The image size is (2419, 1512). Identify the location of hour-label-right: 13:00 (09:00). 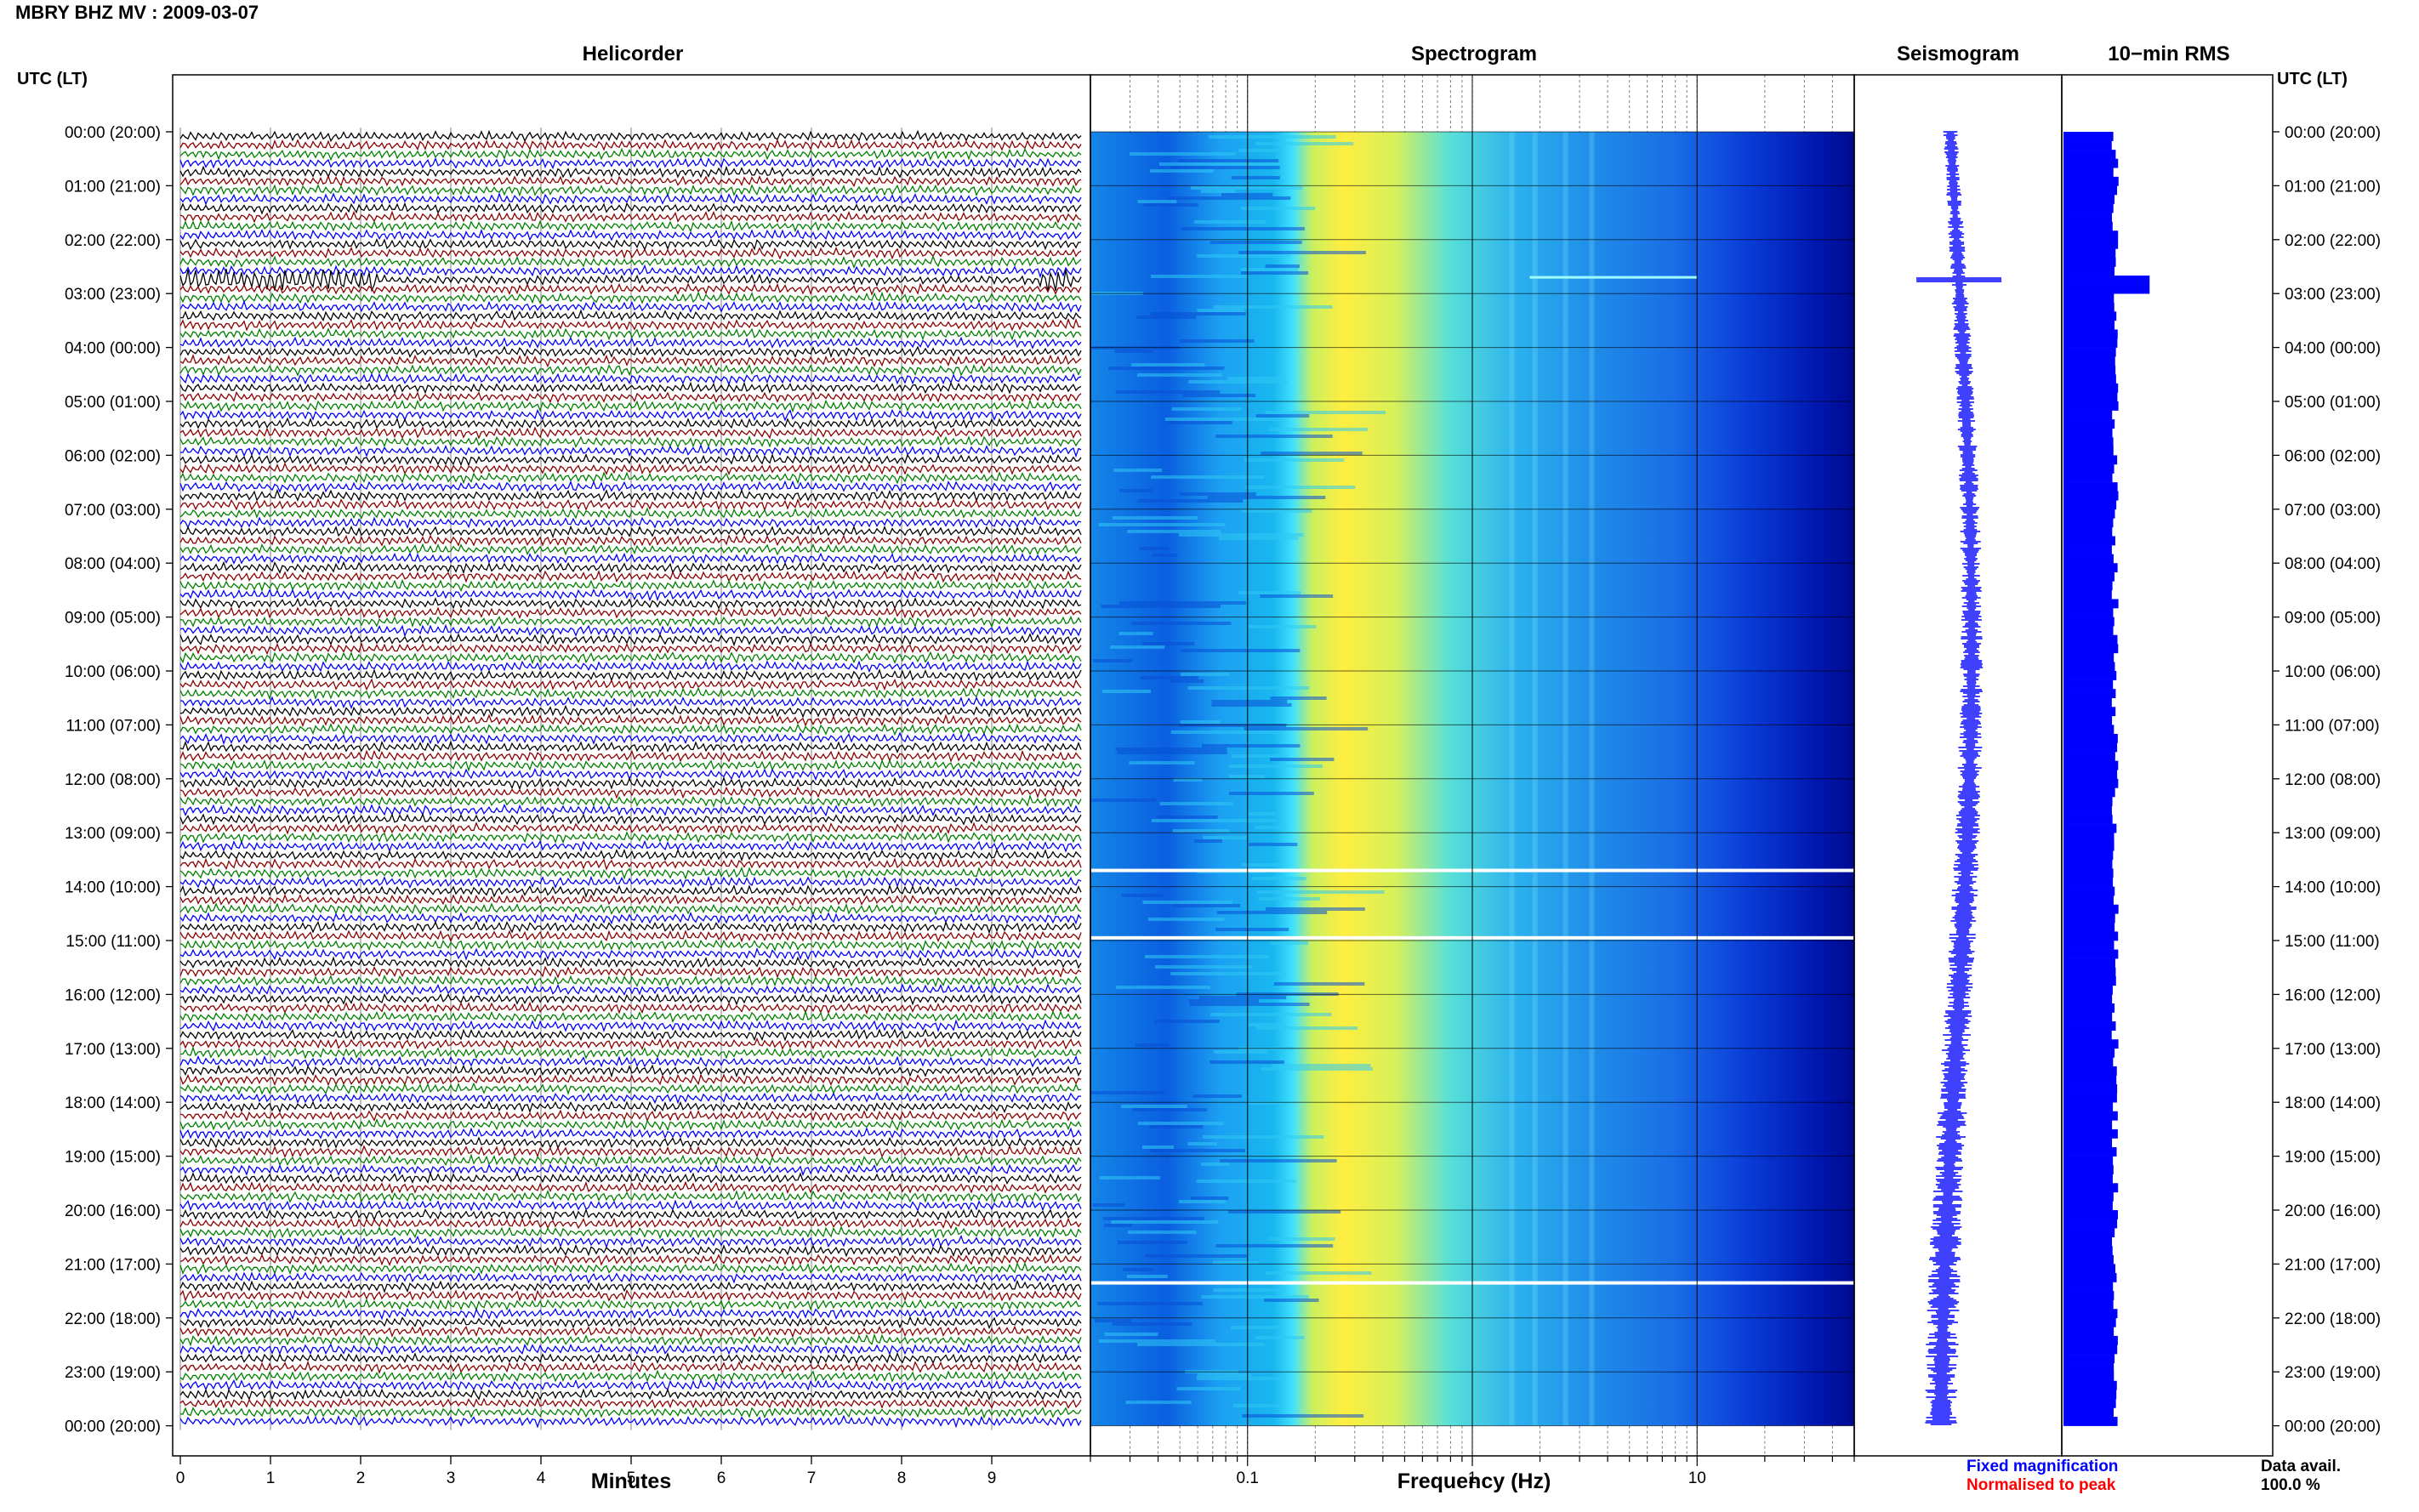
(2333, 834).